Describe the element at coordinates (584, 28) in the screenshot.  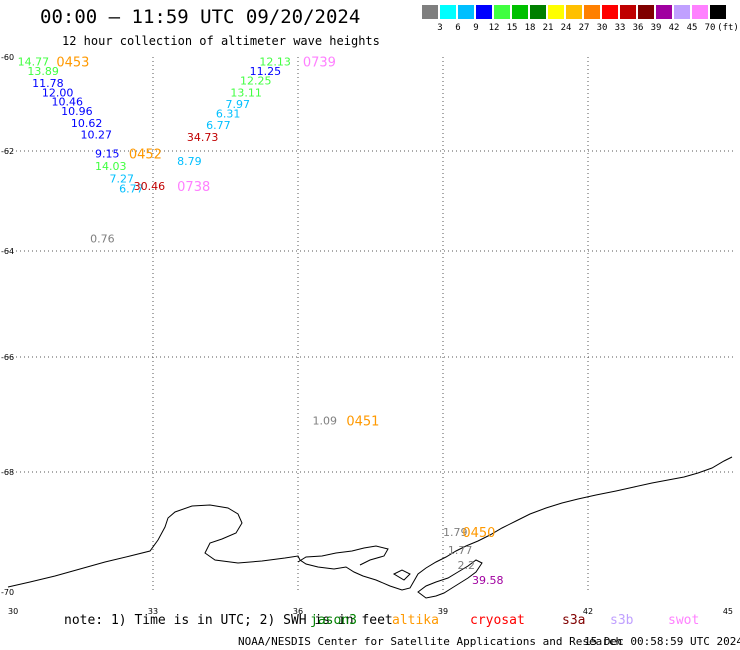
I see `legend-tick: 27` at that location.